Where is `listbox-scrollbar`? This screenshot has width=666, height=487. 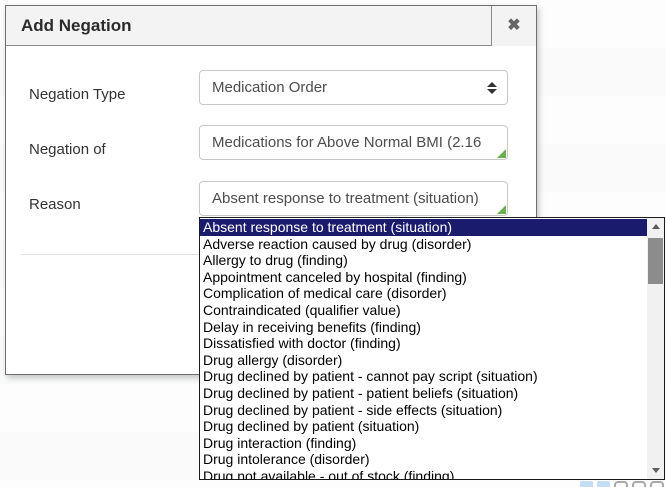 listbox-scrollbar is located at coordinates (655, 348).